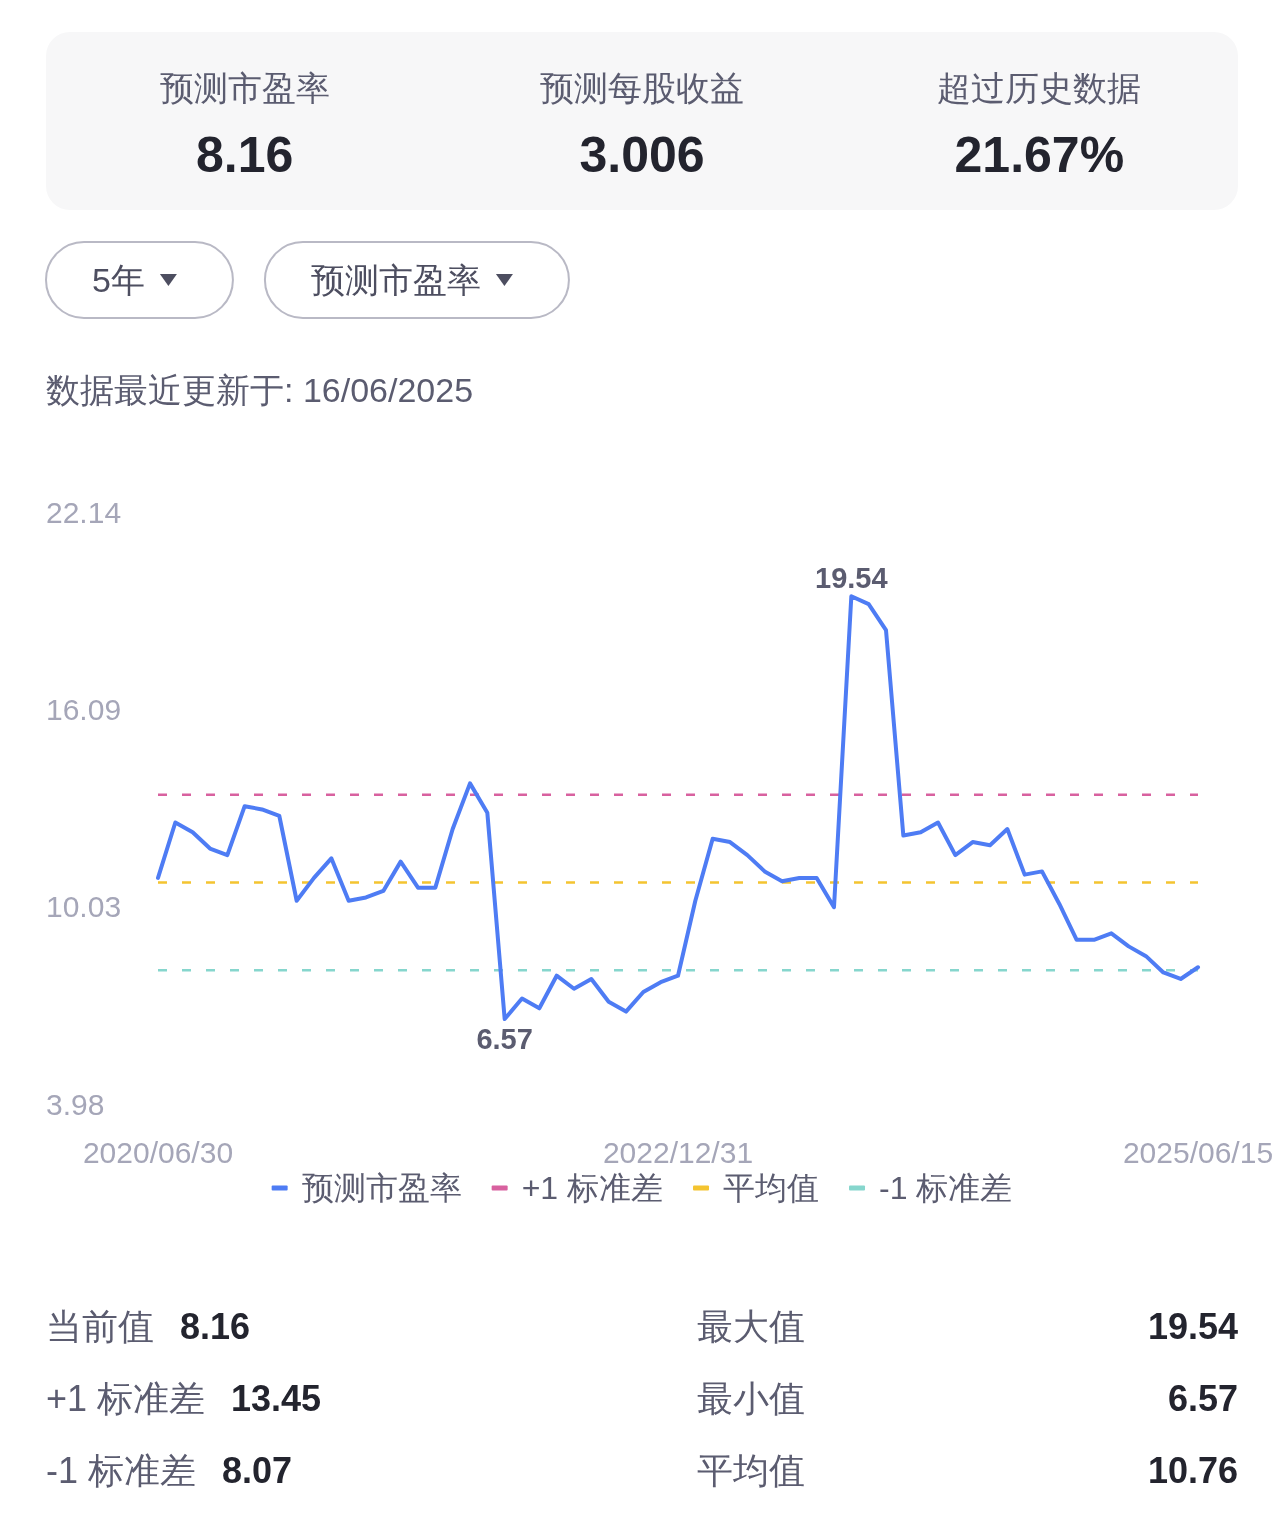 The image size is (1284, 1518). Describe the element at coordinates (215, 1326) in the screenshot. I see `data-label: 8.16` at that location.